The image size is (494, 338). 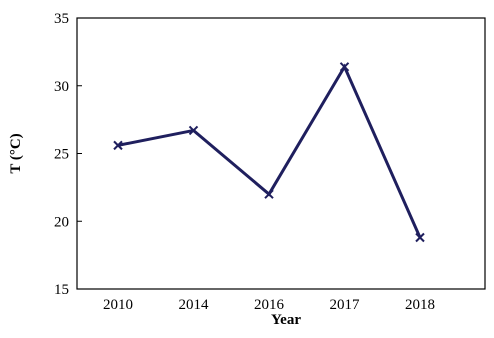 I want to click on y-tick-label: 25, so click(x=61, y=155).